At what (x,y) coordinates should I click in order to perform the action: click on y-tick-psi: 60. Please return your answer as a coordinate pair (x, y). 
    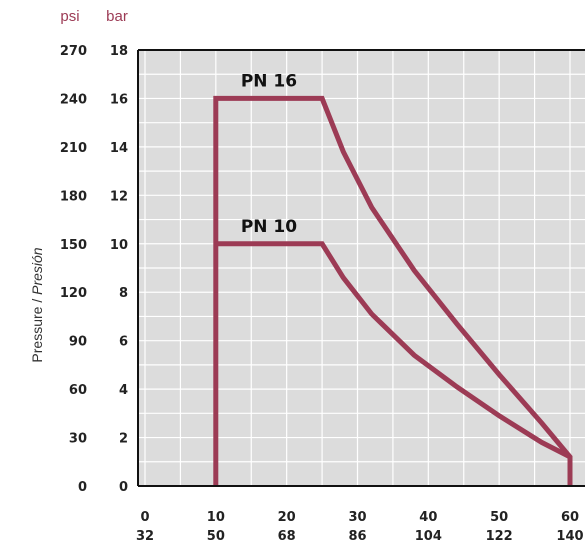
    Looking at the image, I should click on (78, 390).